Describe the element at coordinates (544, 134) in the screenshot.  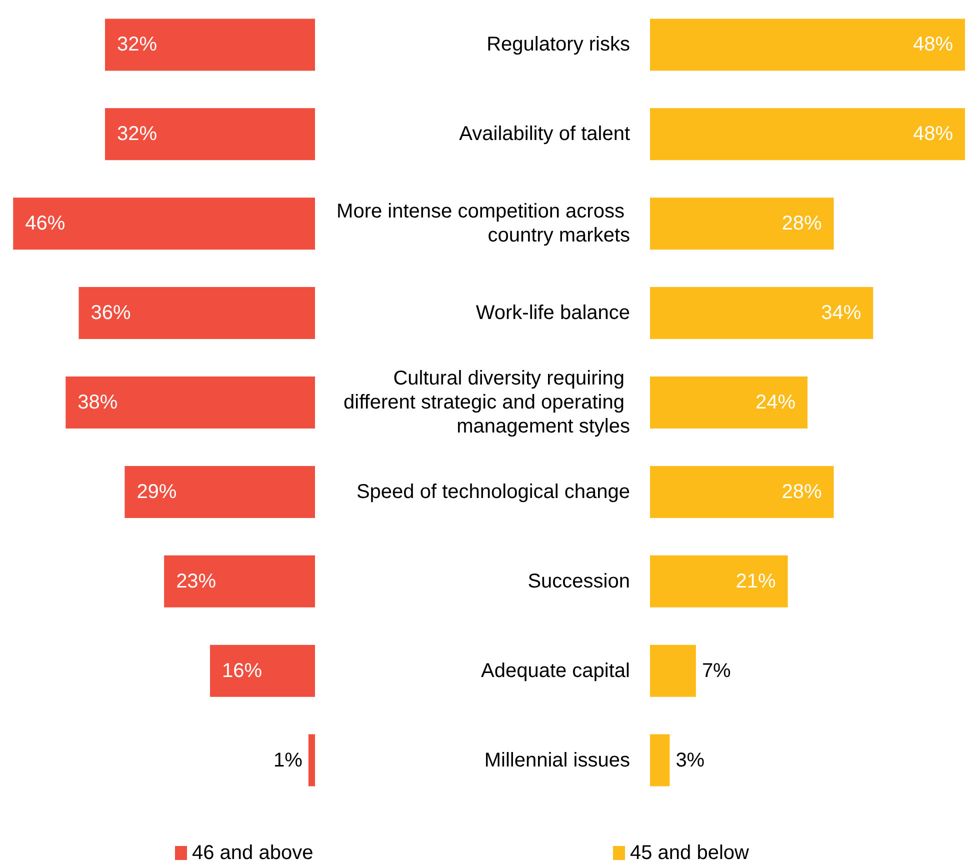
I see `y-tick-label: Availability of talent` at that location.